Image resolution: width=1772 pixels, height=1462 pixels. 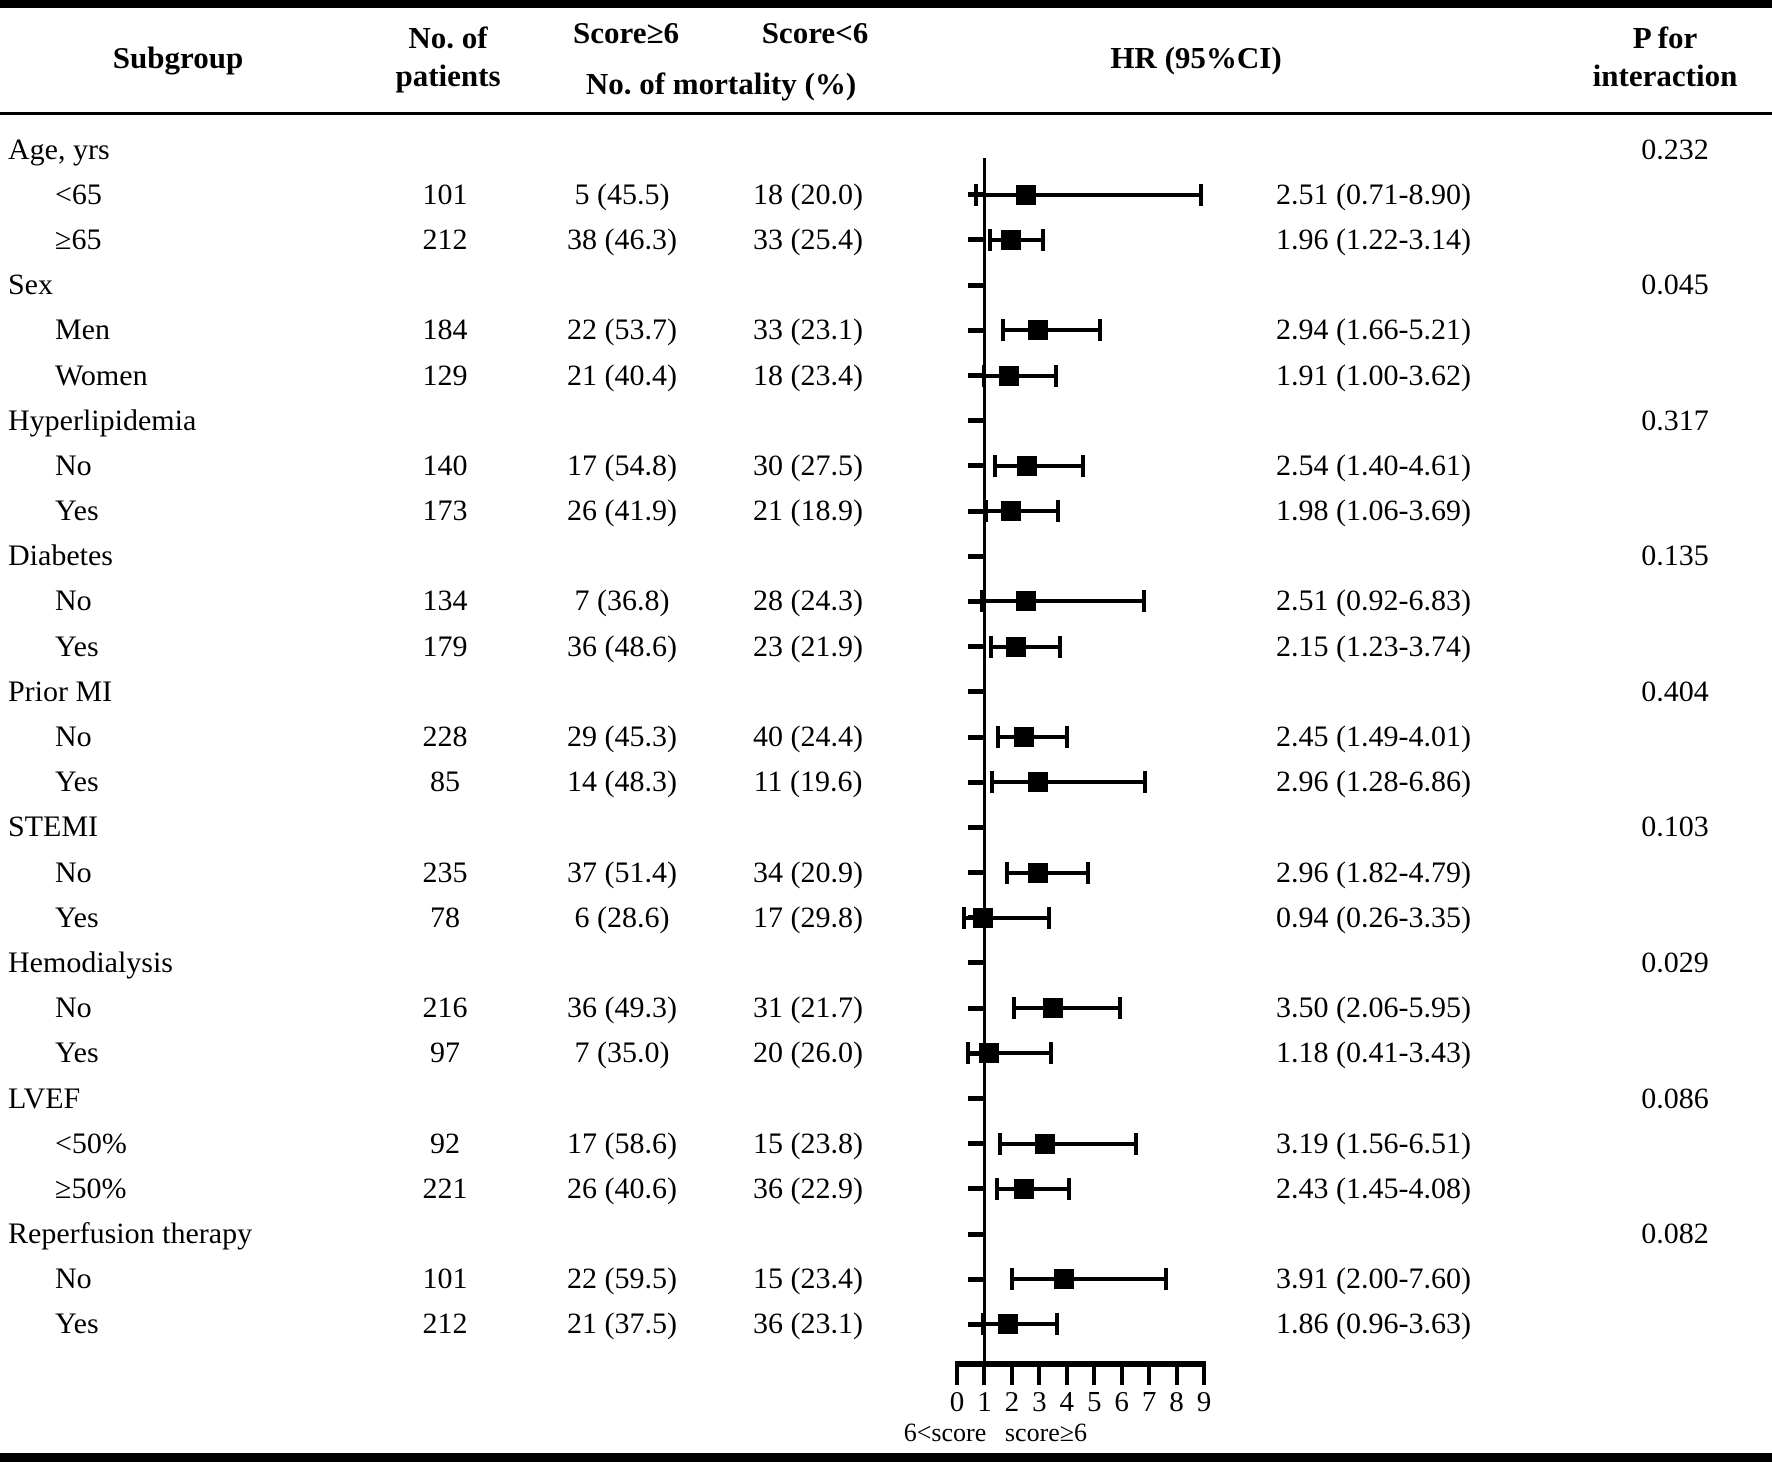 What do you see at coordinates (1373, 239) in the screenshot?
I see `hr-ci-text: 1.96 (1.22-3.14)` at bounding box center [1373, 239].